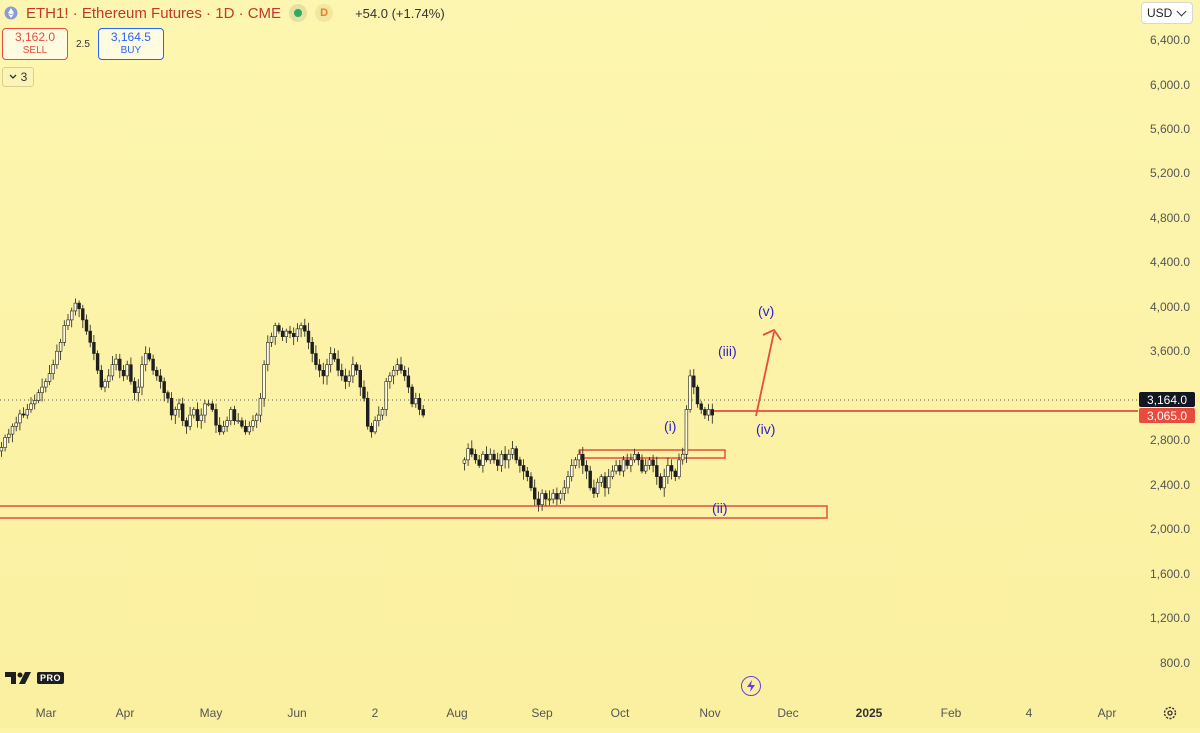  I want to click on sell-button: 3,162.0 SELL, so click(35, 44).